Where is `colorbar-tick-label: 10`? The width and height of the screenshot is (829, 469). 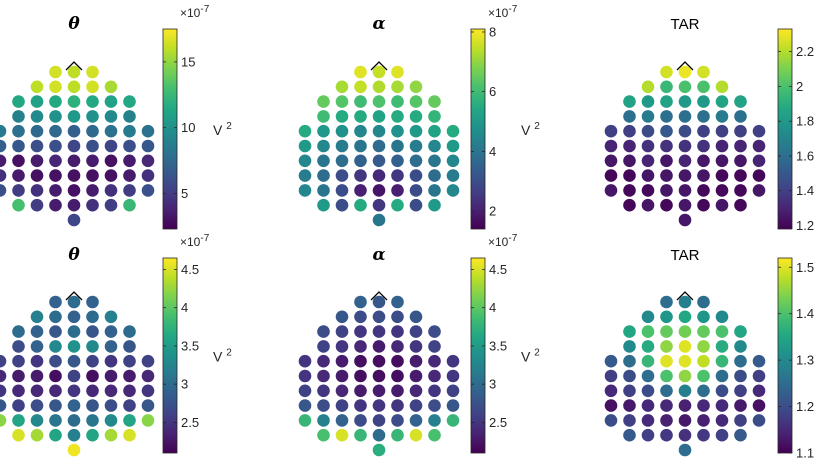
colorbar-tick-label: 10 is located at coordinates (188, 127).